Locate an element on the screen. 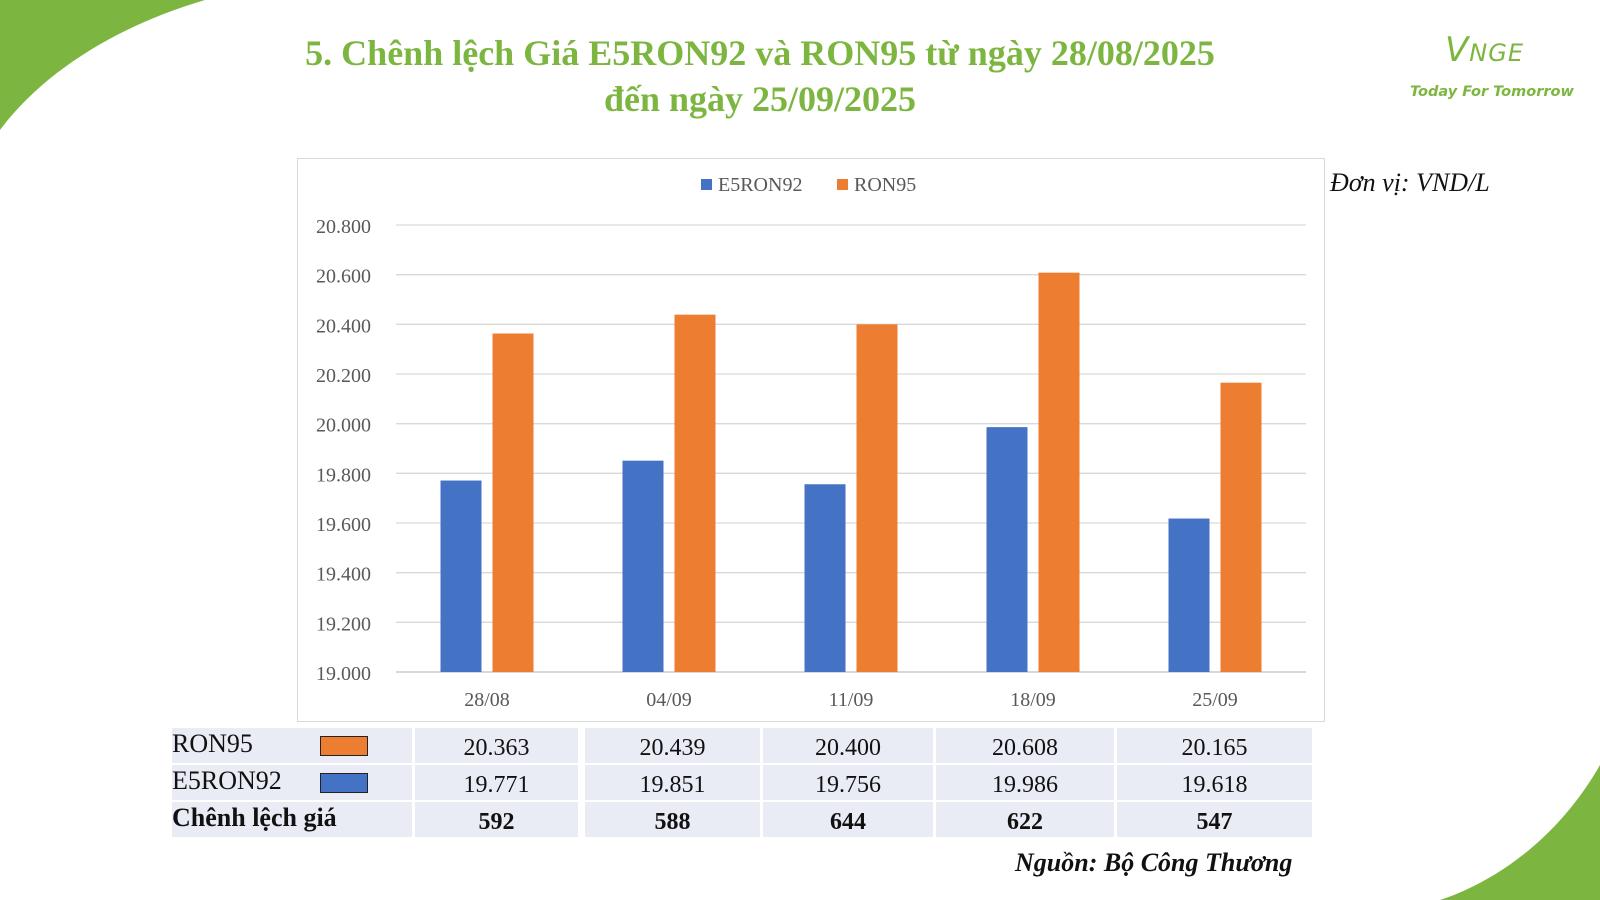 Image resolution: width=1600 pixels, height=900 pixels. table-cell: 547 is located at coordinates (1214, 819).